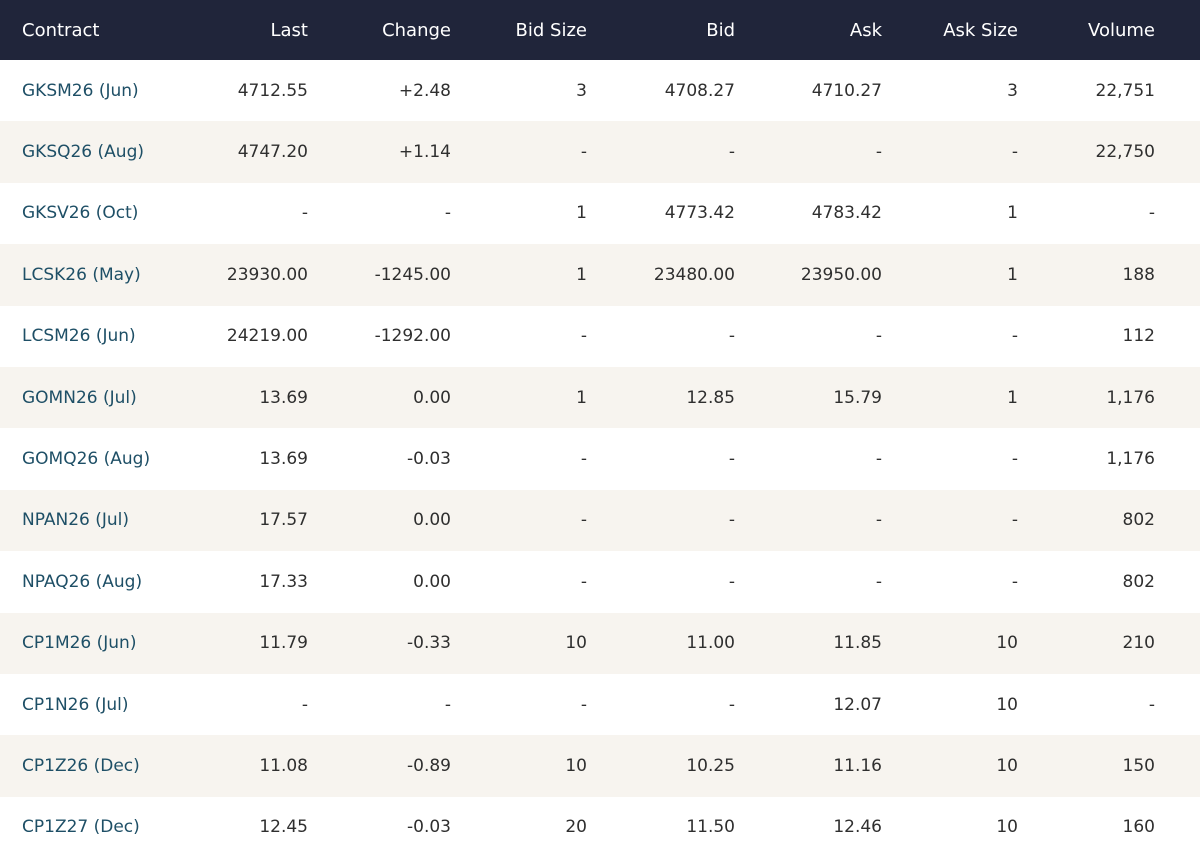 The height and width of the screenshot is (842, 1200). I want to click on table-cell: 12.46, so click(857, 827).